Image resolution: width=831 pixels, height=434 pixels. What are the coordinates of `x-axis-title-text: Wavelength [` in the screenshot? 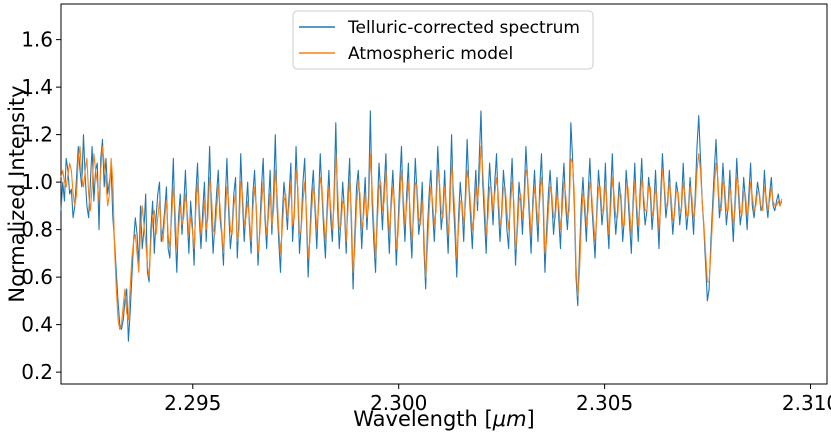 It's located at (422, 419).